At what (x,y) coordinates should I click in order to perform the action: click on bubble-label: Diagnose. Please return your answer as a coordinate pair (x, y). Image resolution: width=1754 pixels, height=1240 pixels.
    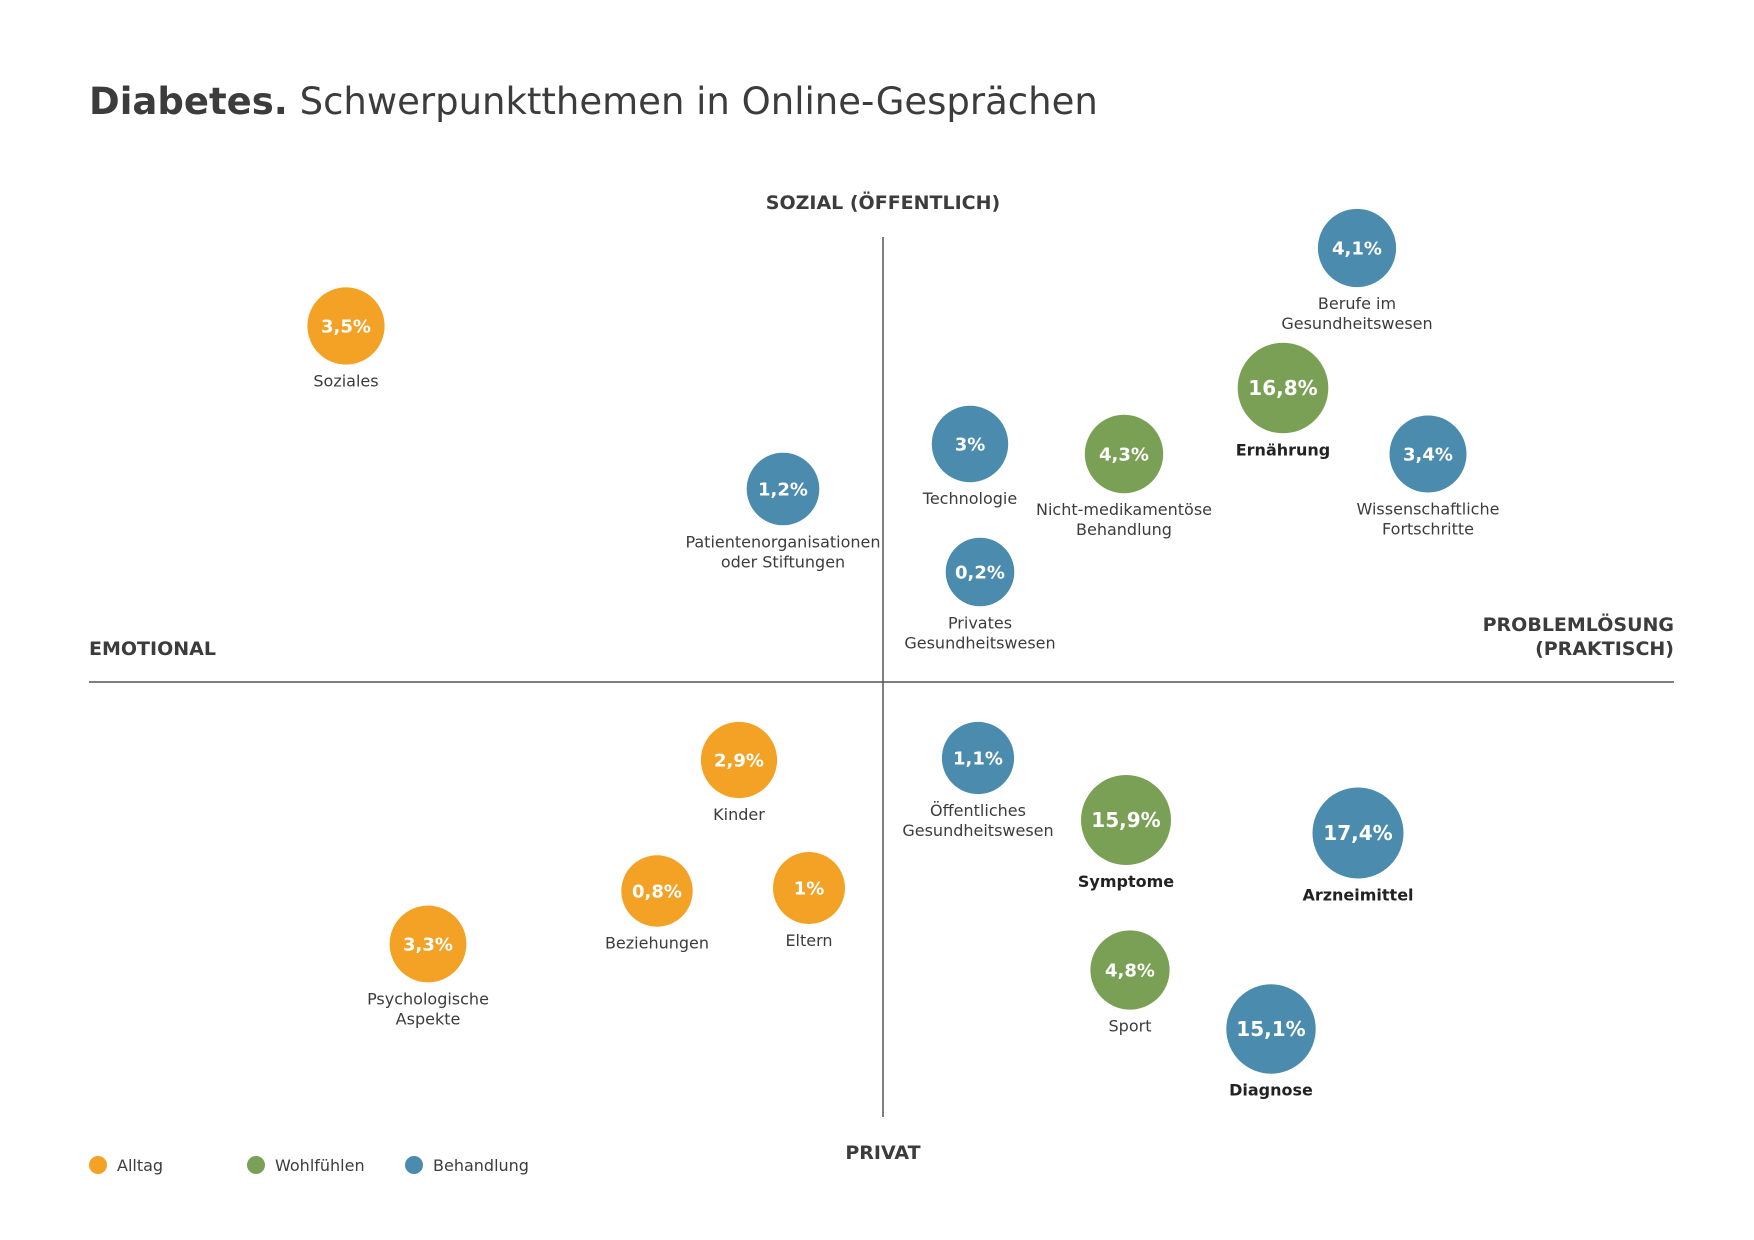
    Looking at the image, I should click on (1271, 1090).